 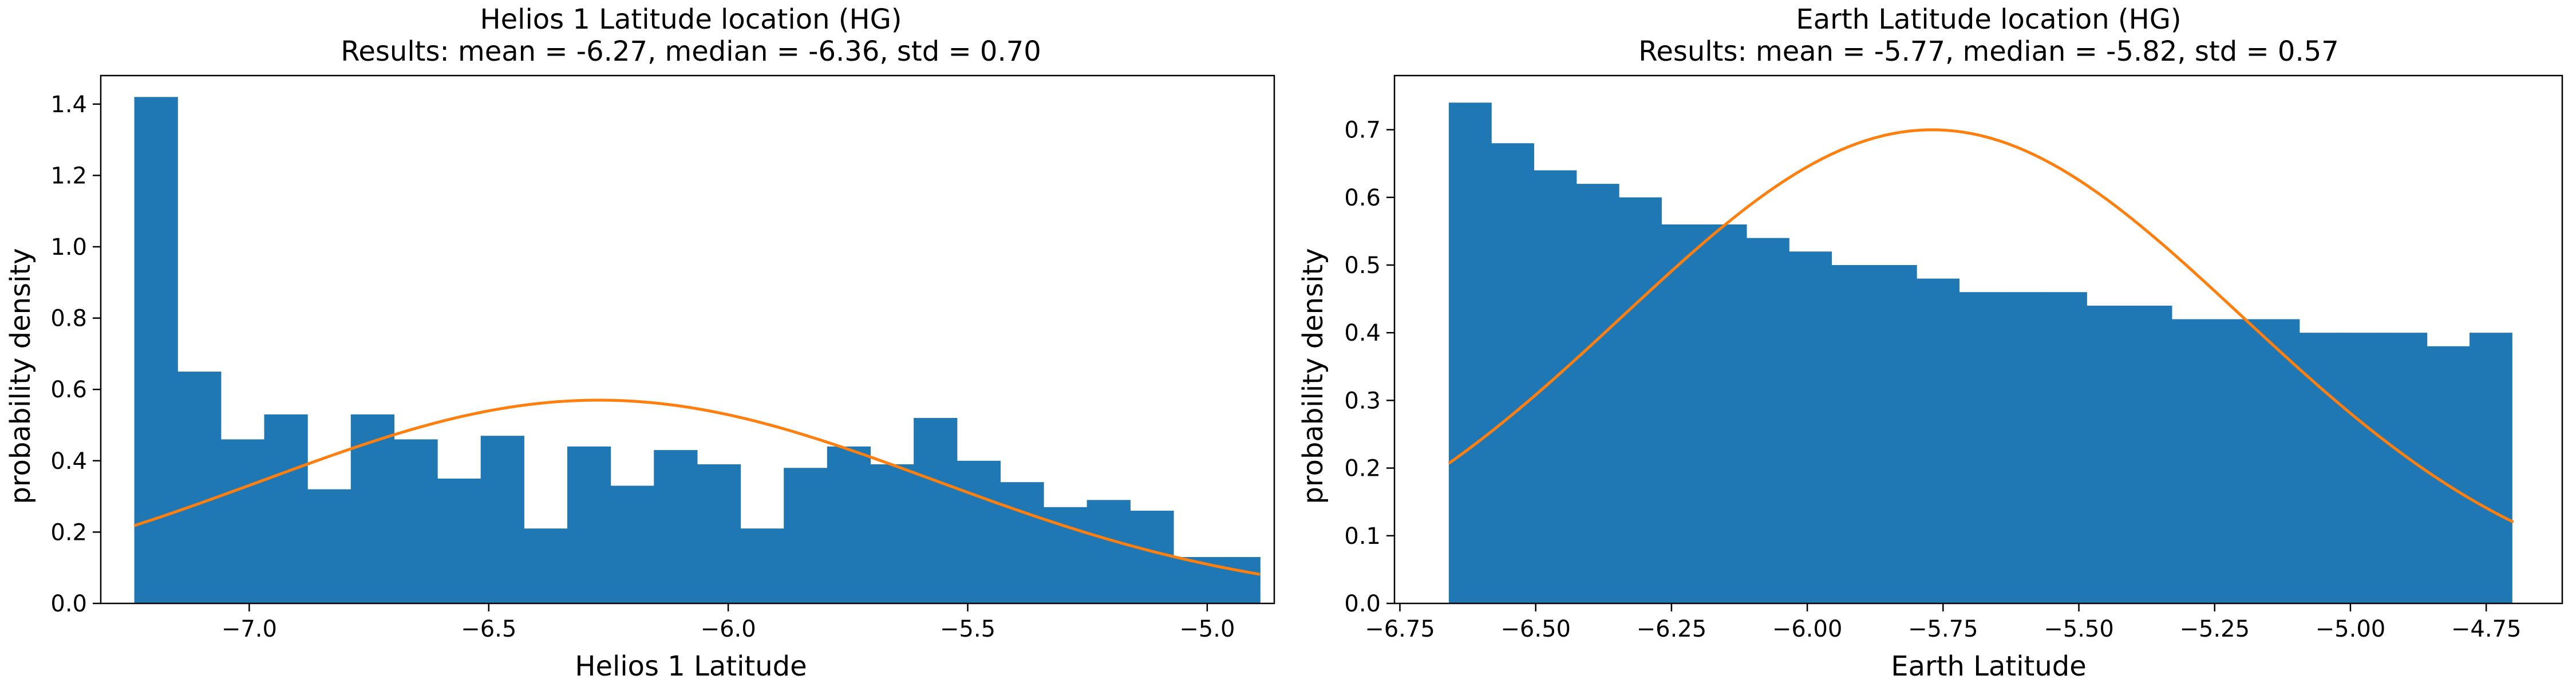 What do you see at coordinates (1535, 629) in the screenshot?
I see `x-tick-label: −6.50` at bounding box center [1535, 629].